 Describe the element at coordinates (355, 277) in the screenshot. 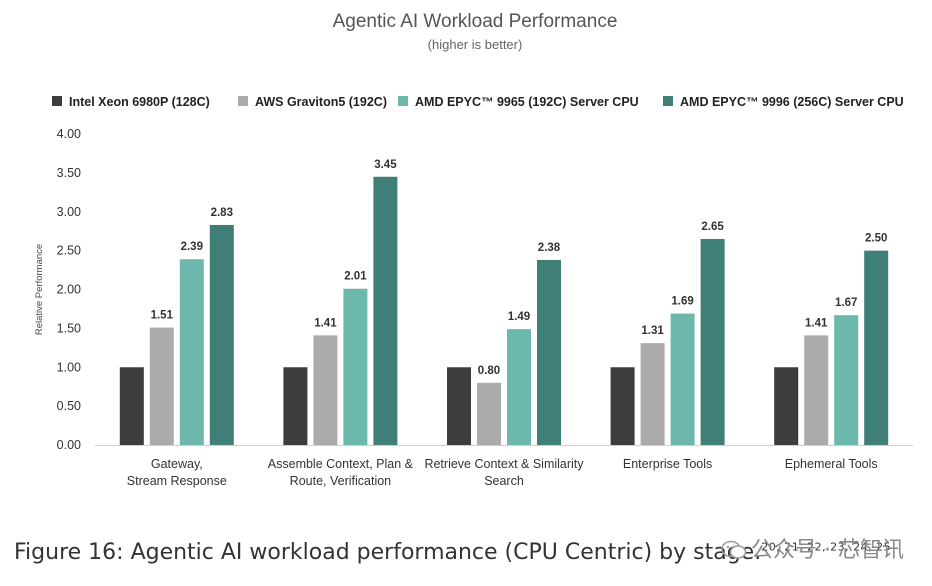

I see `data-label: 2.01` at that location.